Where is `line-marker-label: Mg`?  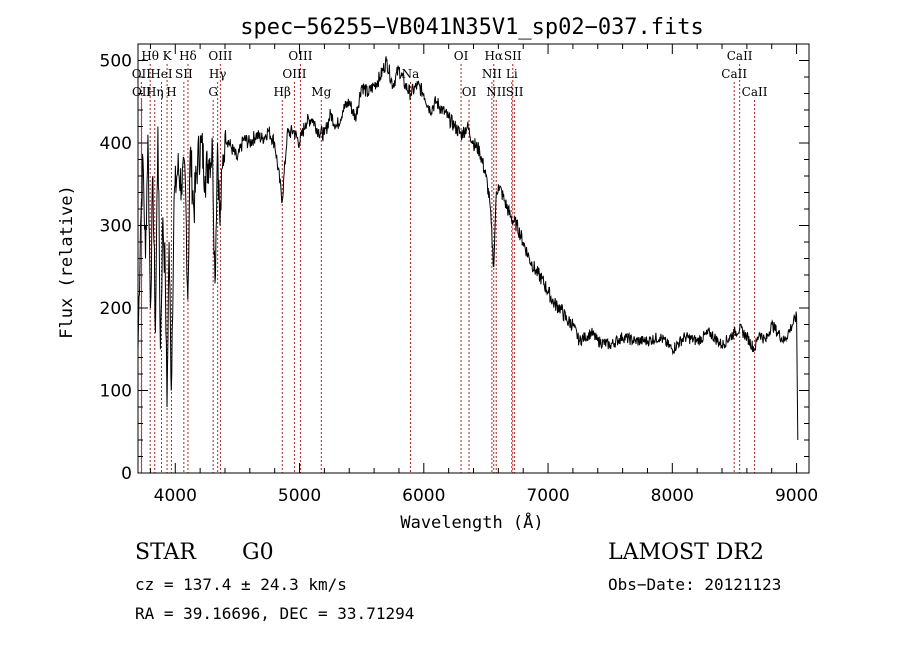 line-marker-label: Mg is located at coordinates (321, 92).